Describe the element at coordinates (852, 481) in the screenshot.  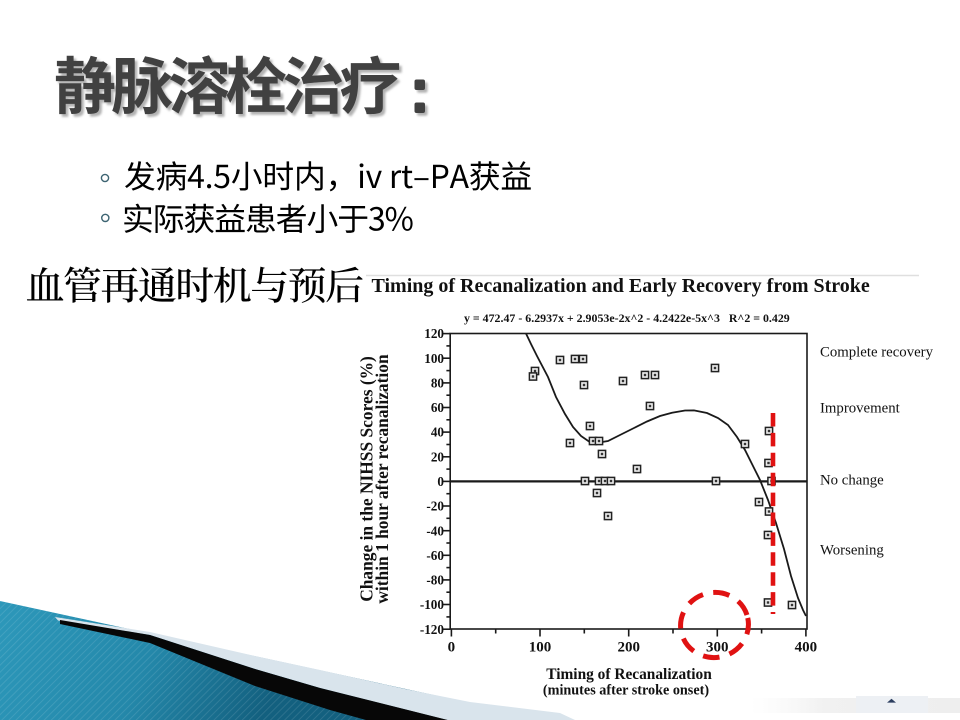
I see `svg-text: No change` at that location.